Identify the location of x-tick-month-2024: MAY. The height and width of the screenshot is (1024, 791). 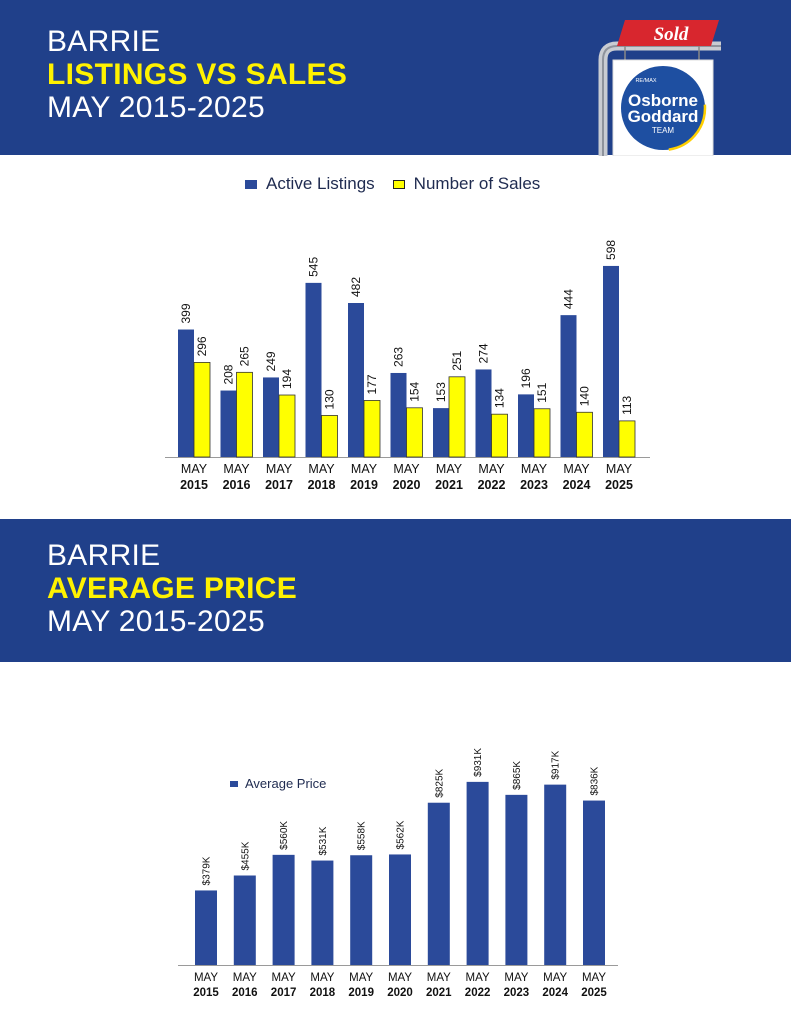
(576, 469).